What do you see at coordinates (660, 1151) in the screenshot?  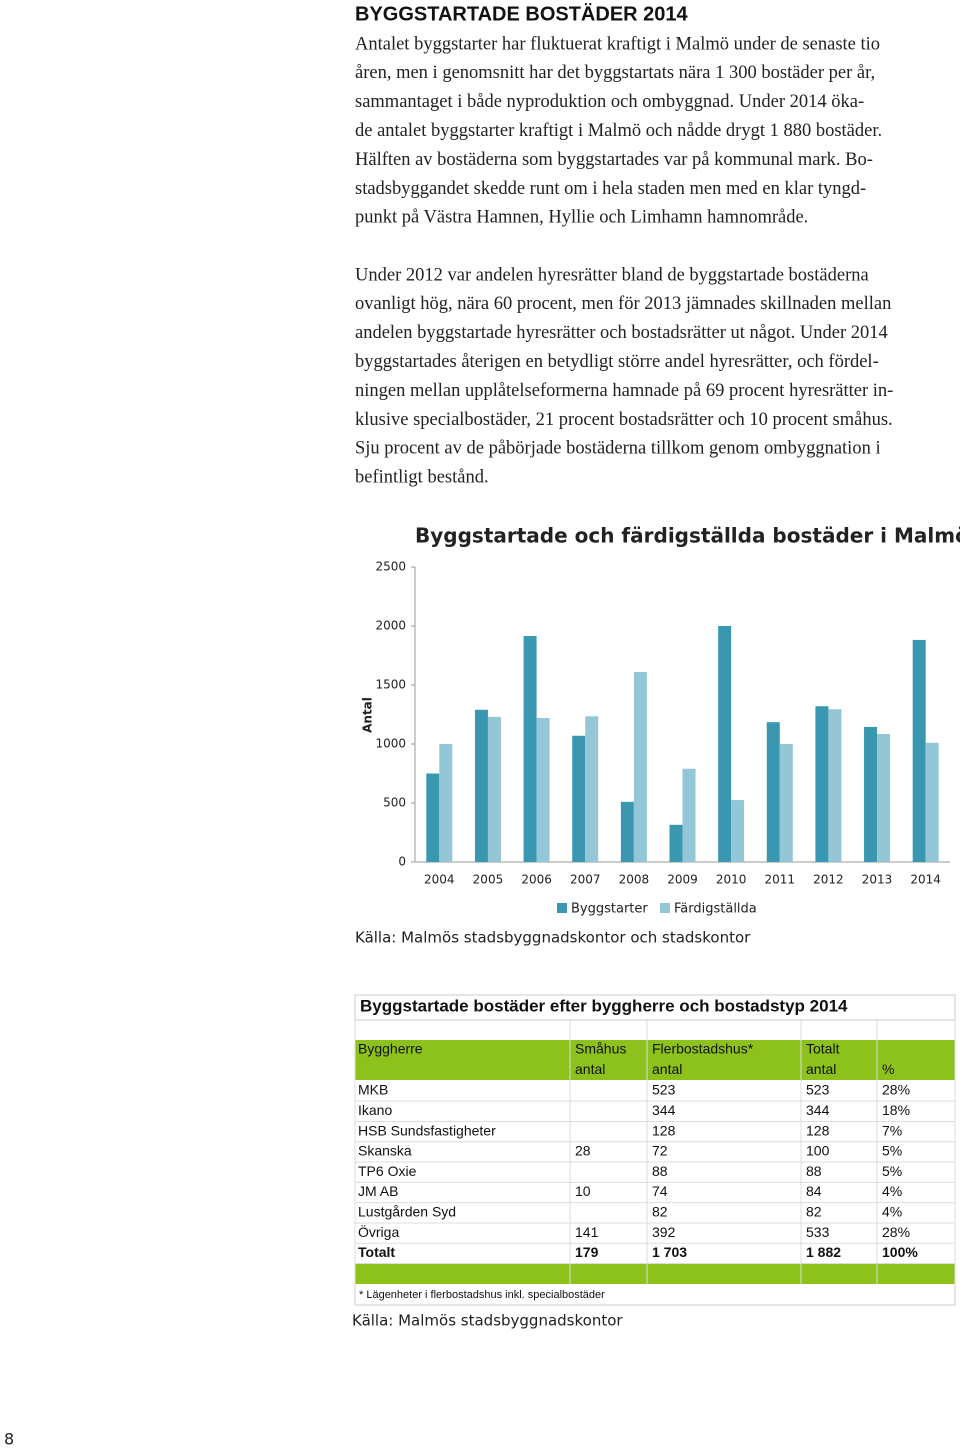 I see `table-cell: 72` at bounding box center [660, 1151].